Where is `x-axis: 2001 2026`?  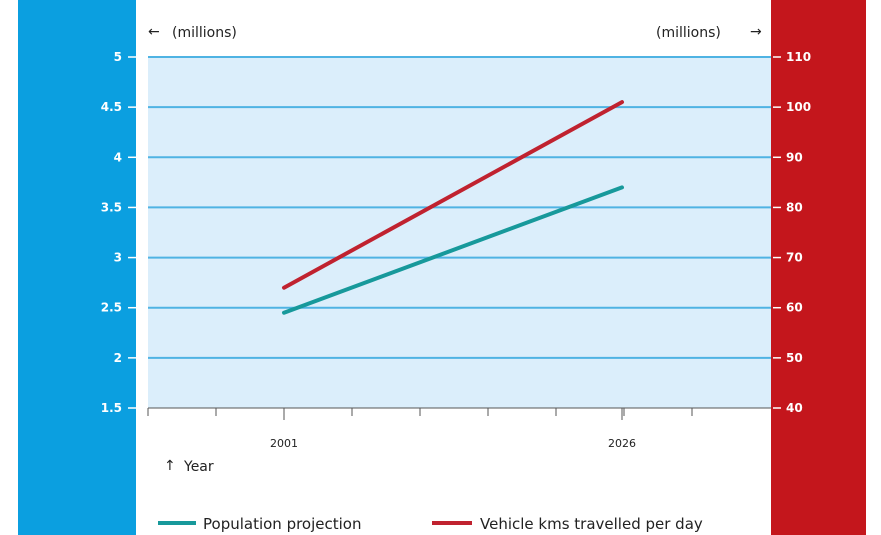
x-axis: 2001 2026 is located at coordinates (453, 429).